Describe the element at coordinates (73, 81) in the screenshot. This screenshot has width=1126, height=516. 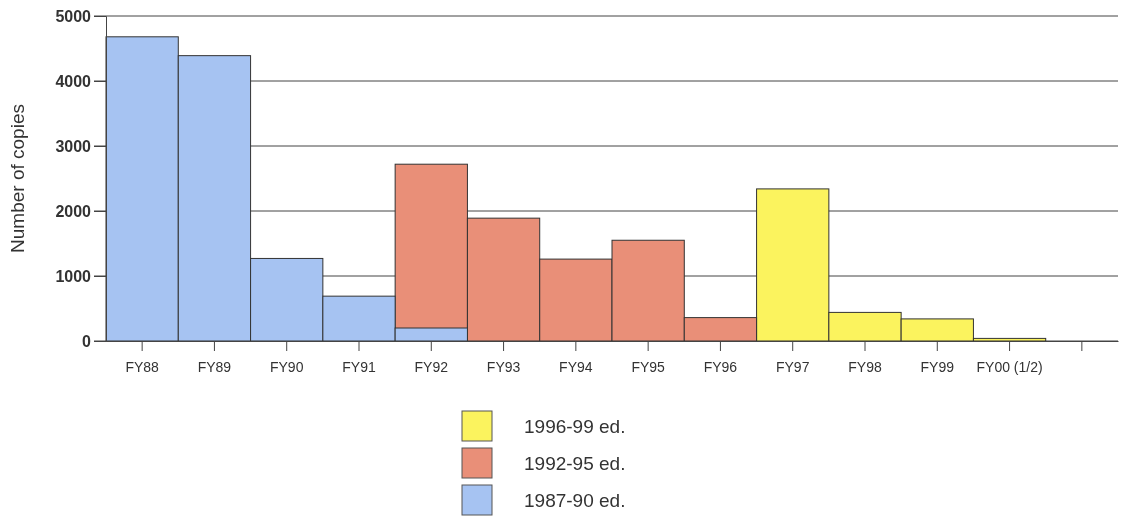
I see `y-tick-label: 4000` at that location.